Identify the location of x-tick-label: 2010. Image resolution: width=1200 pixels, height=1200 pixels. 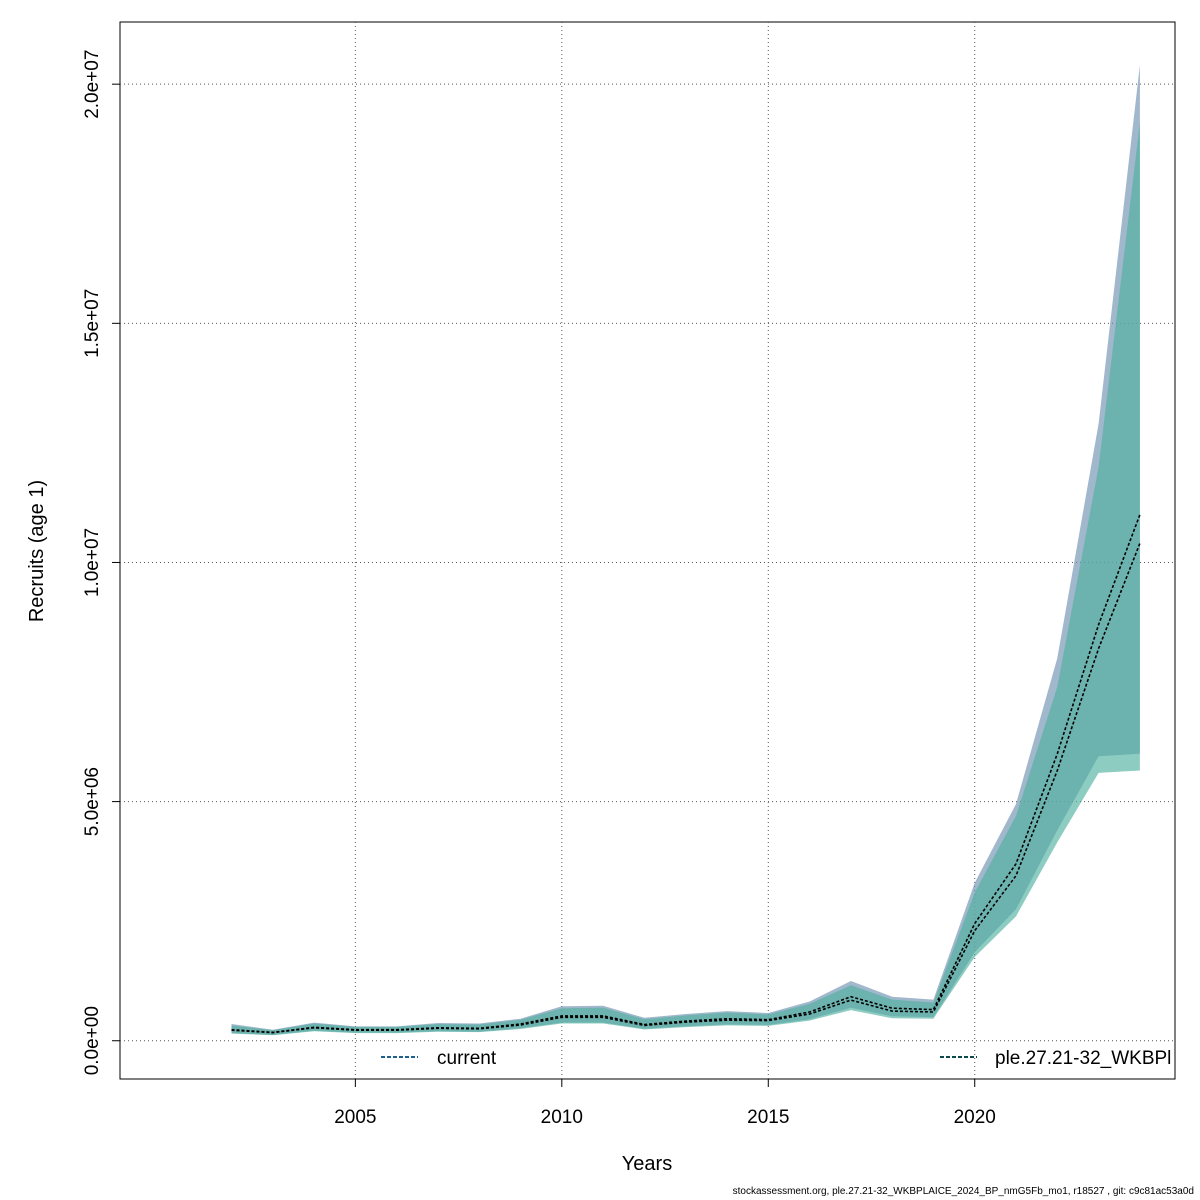
(562, 1117).